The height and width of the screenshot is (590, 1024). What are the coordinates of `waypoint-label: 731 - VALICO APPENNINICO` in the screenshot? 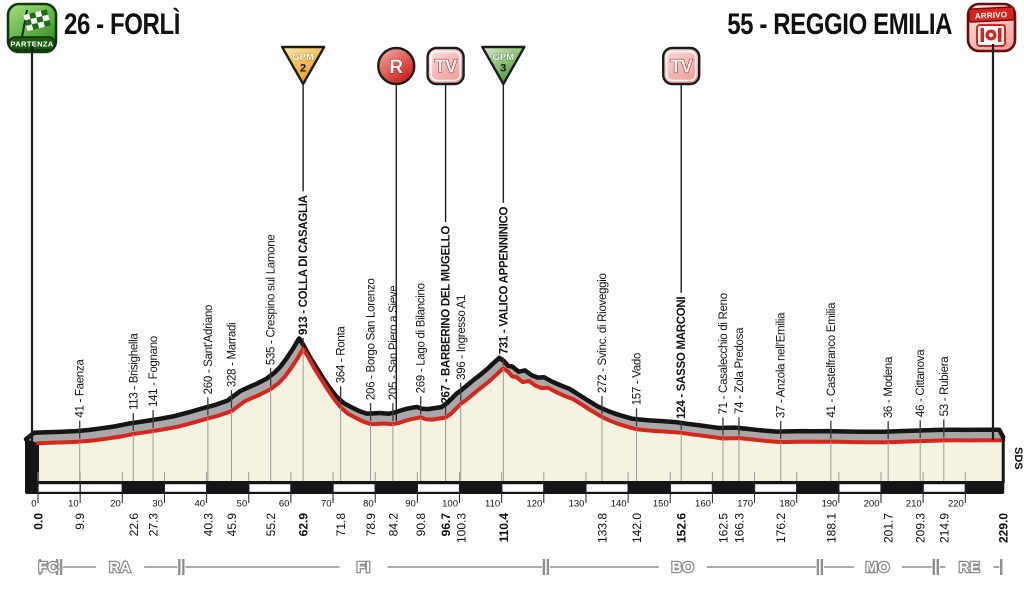 It's located at (504, 281).